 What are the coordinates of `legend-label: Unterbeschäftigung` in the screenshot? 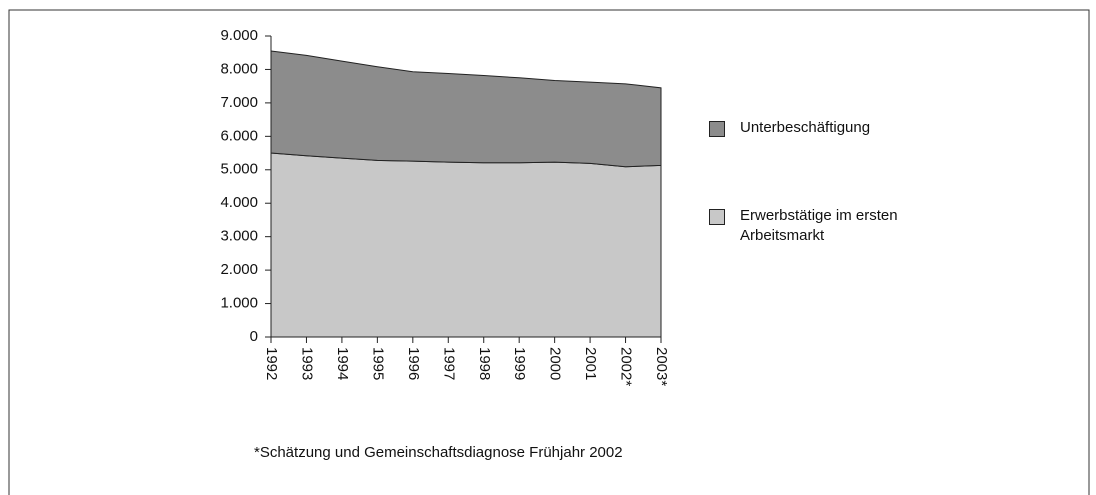 It's located at (805, 127).